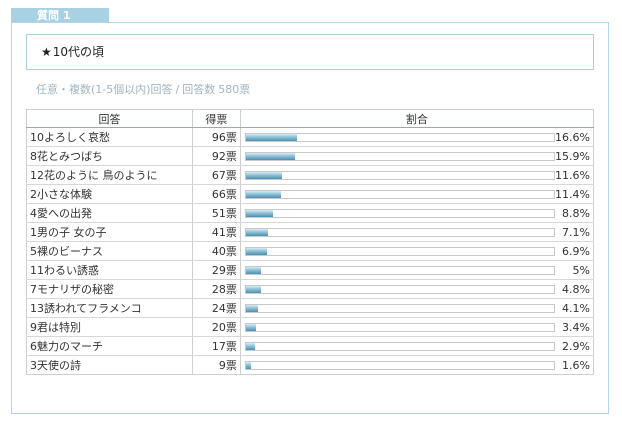 The width and height of the screenshot is (622, 425). I want to click on ratio-percent: 15.9%, so click(572, 156).